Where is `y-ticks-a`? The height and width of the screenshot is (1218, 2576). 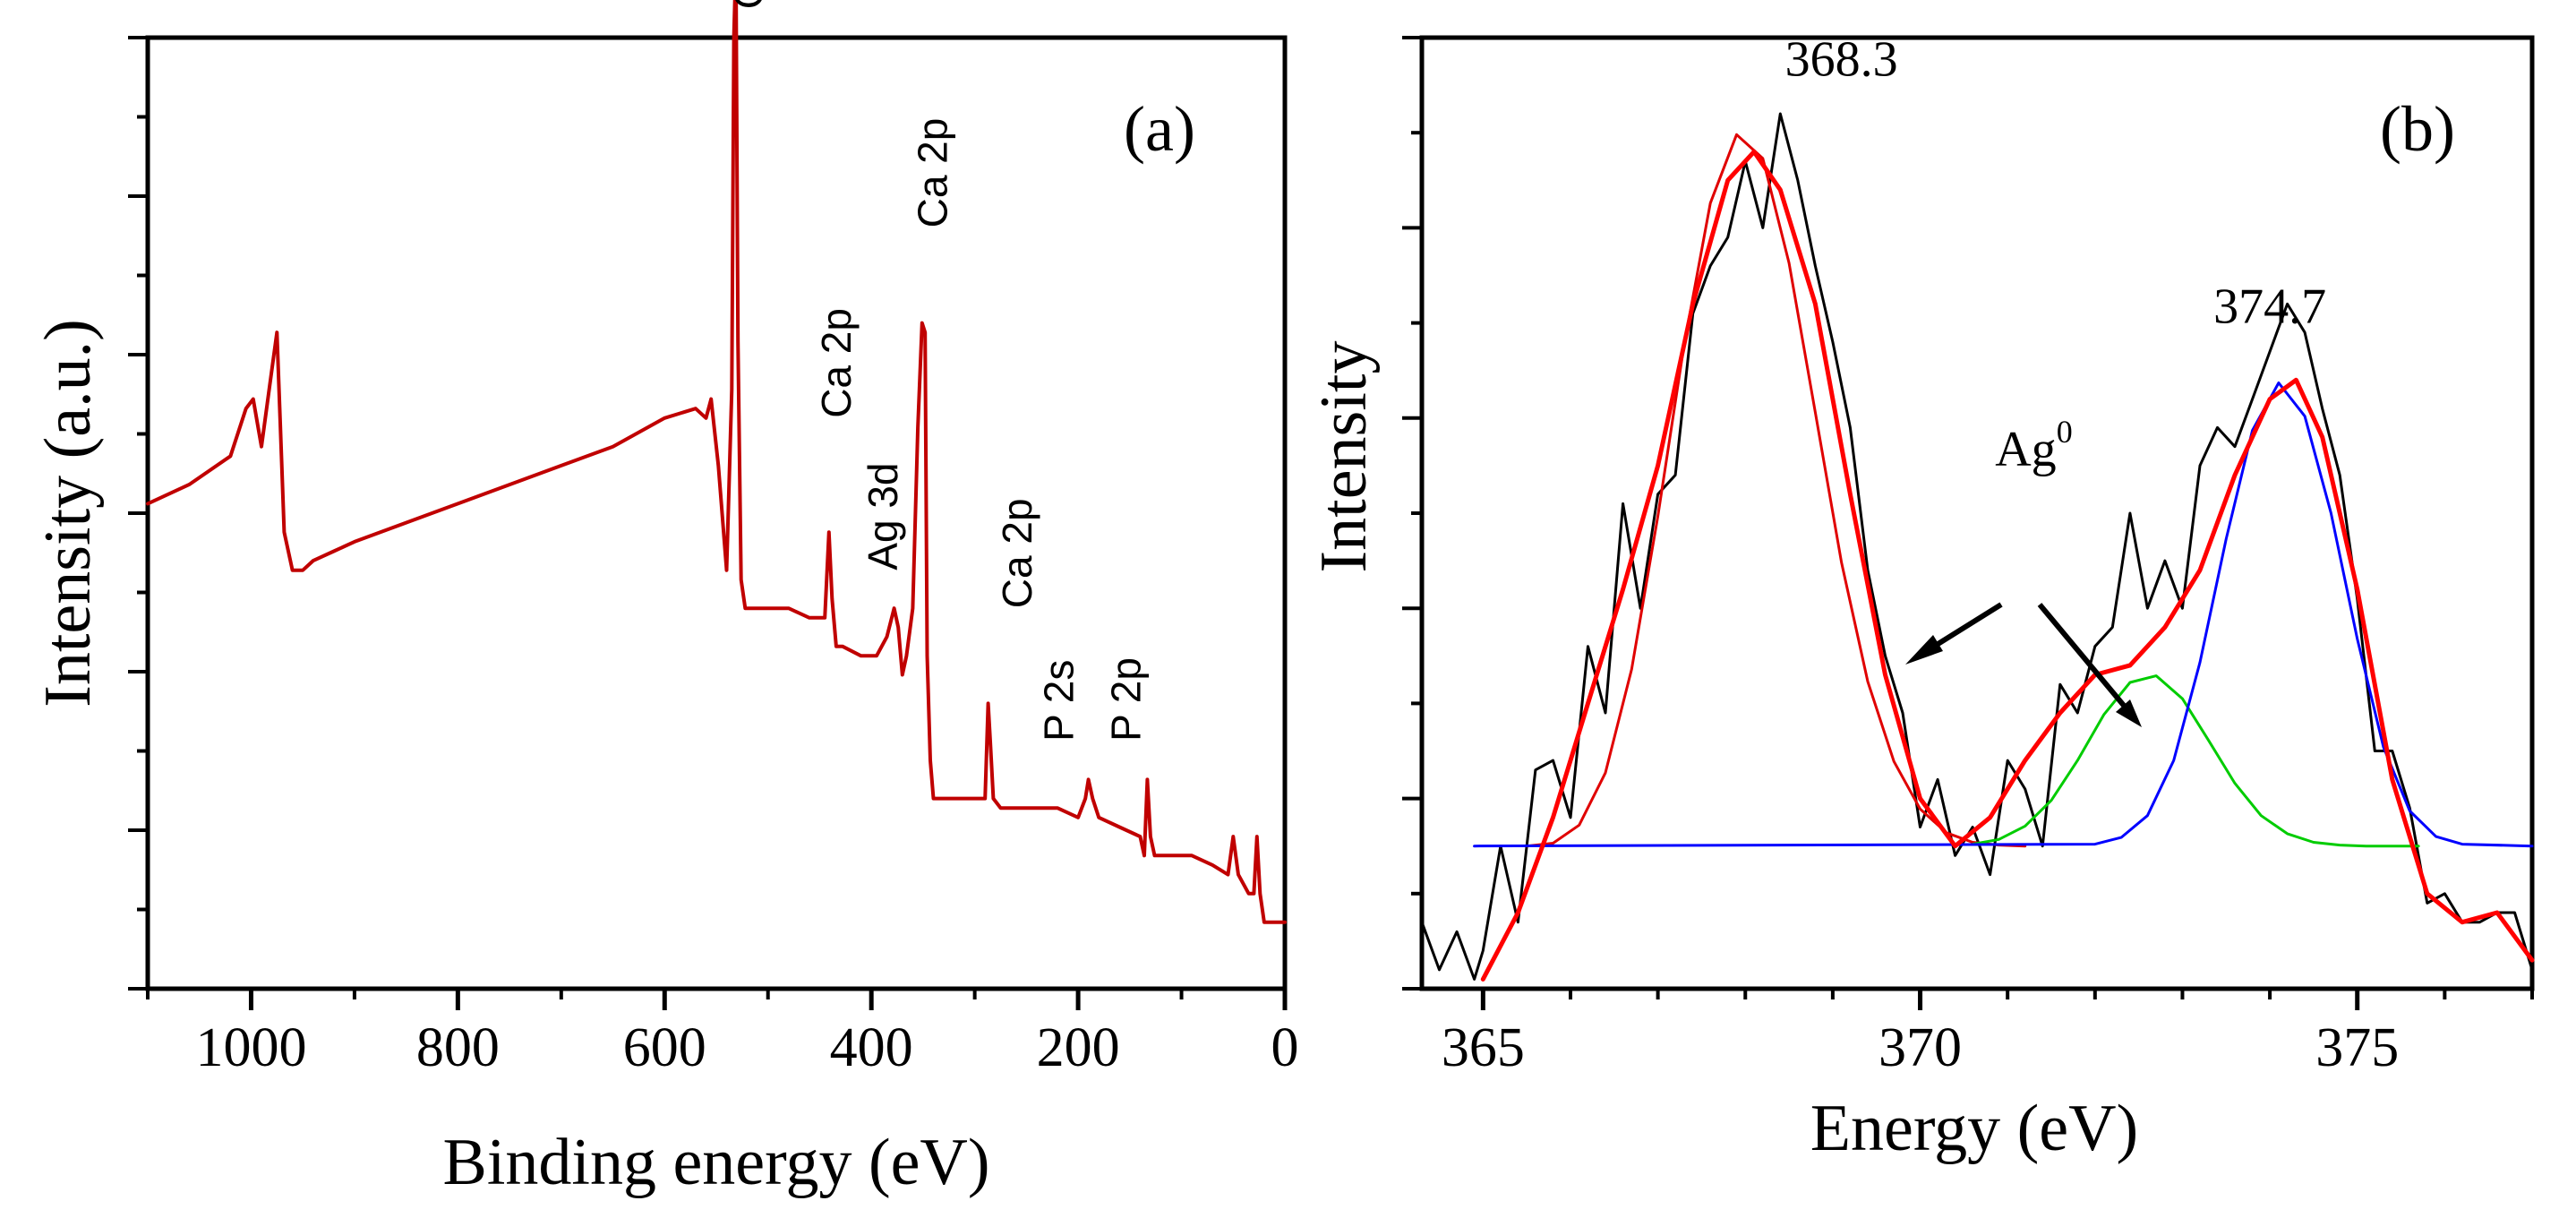
y-ticks-a is located at coordinates (138, 513).